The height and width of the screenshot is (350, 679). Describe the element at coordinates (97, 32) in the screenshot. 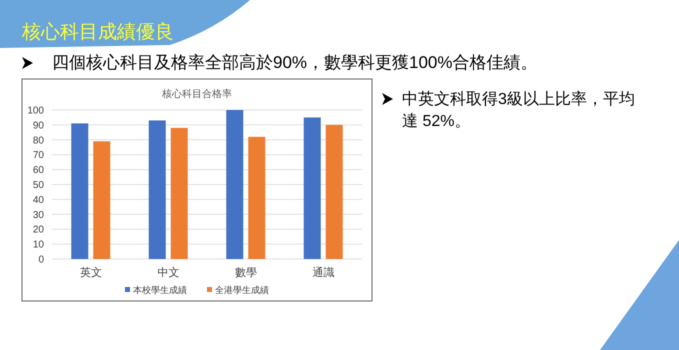

I see `text: 核心科目成績優良` at that location.